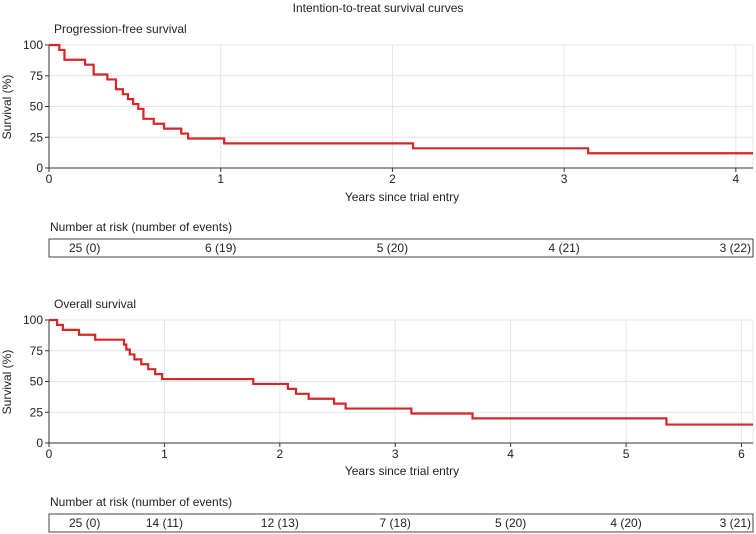 This screenshot has height=534, width=756. I want to click on pfs-x-tick-label: 0, so click(49, 179).